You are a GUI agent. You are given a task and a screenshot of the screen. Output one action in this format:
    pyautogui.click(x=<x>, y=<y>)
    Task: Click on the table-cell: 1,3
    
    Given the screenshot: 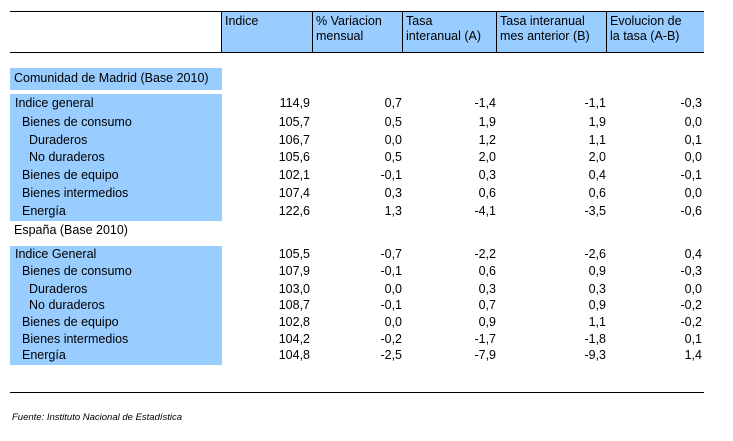 What is the action you would take?
    pyautogui.click(x=393, y=211)
    